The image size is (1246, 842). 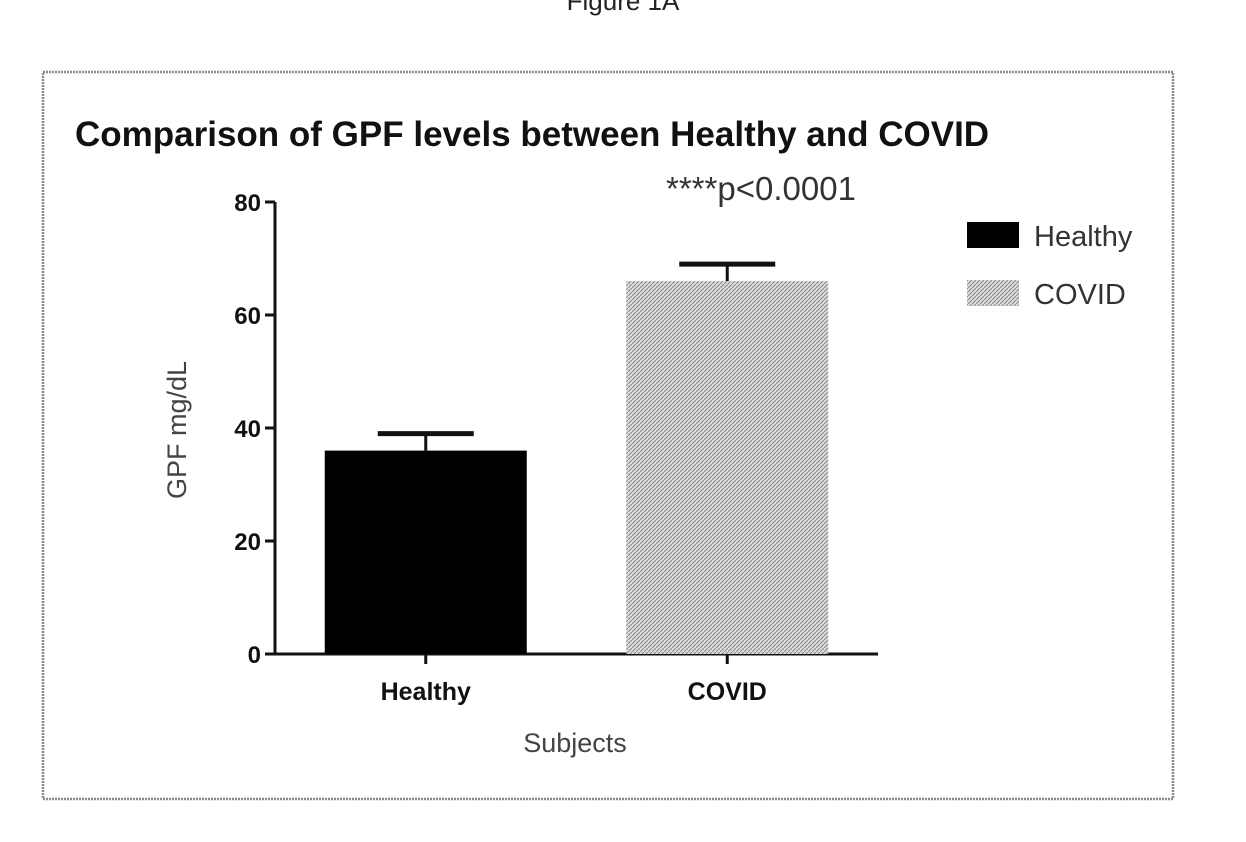 What do you see at coordinates (247, 203) in the screenshot?
I see `y-tick-label: 80` at bounding box center [247, 203].